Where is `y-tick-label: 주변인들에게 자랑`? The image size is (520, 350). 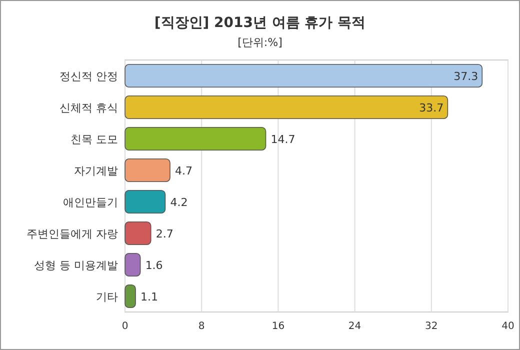
y-tick-label: 주변인들에게 자랑 is located at coordinates (72, 233).